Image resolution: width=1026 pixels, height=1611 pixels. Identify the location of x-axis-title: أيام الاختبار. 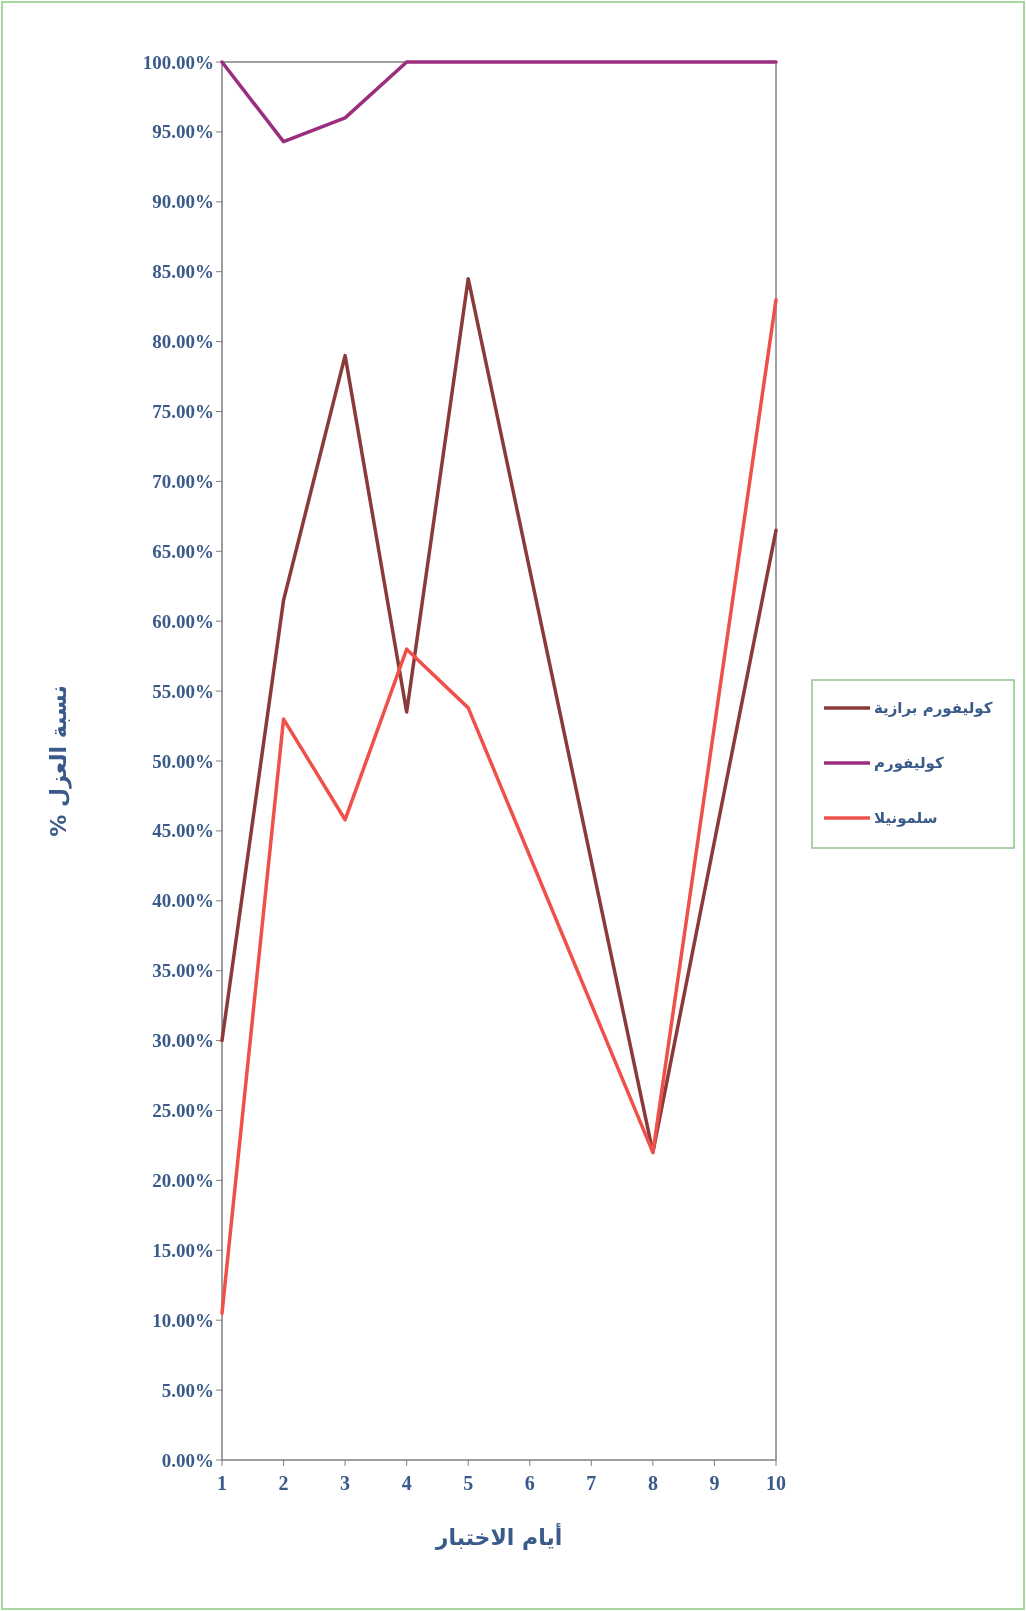
(498, 1536).